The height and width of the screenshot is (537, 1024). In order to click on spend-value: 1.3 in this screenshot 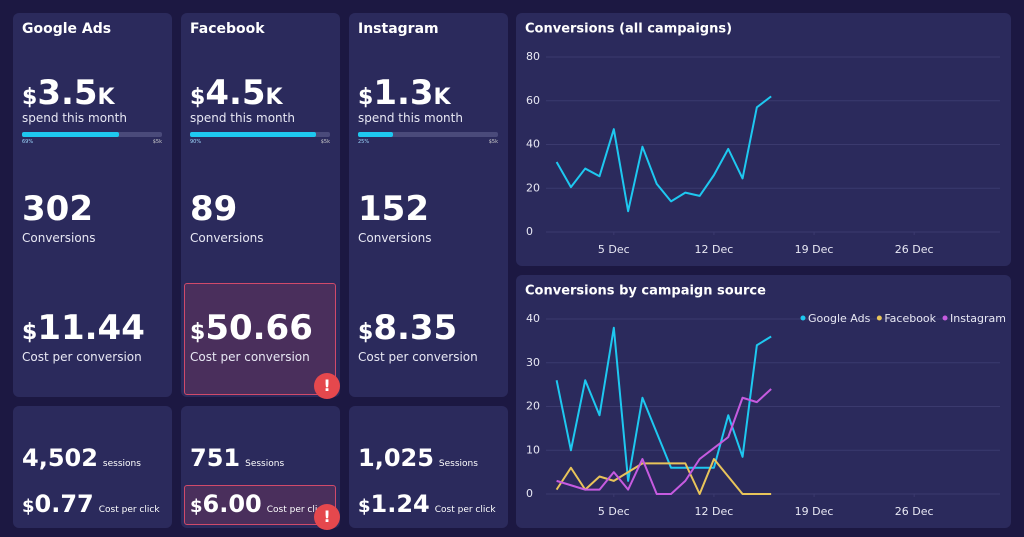, I will do `click(403, 93)`.